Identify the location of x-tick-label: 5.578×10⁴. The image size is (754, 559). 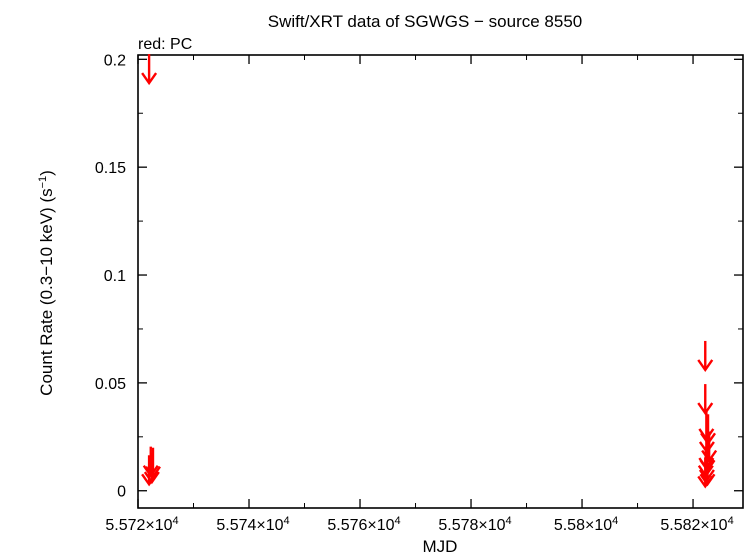
(474, 524).